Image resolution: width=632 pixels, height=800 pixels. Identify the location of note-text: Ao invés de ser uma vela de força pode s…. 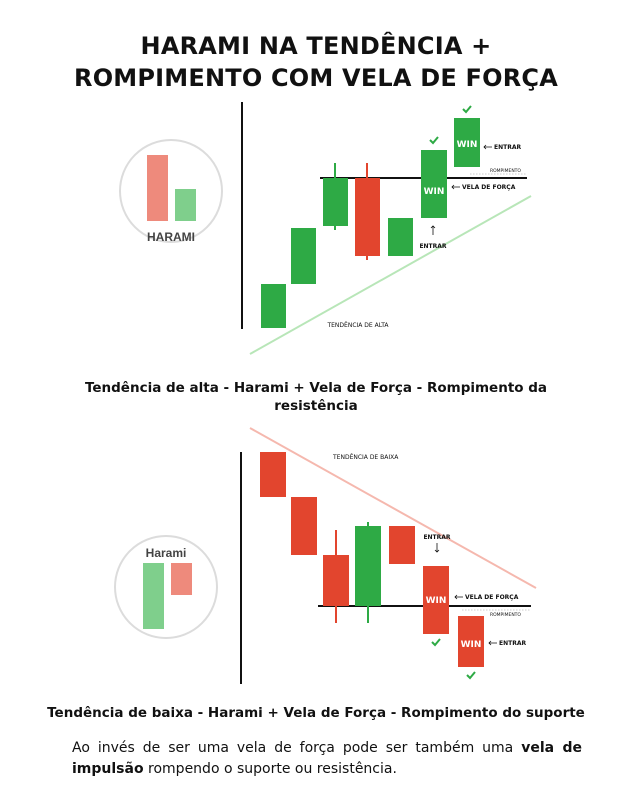
(297, 748).